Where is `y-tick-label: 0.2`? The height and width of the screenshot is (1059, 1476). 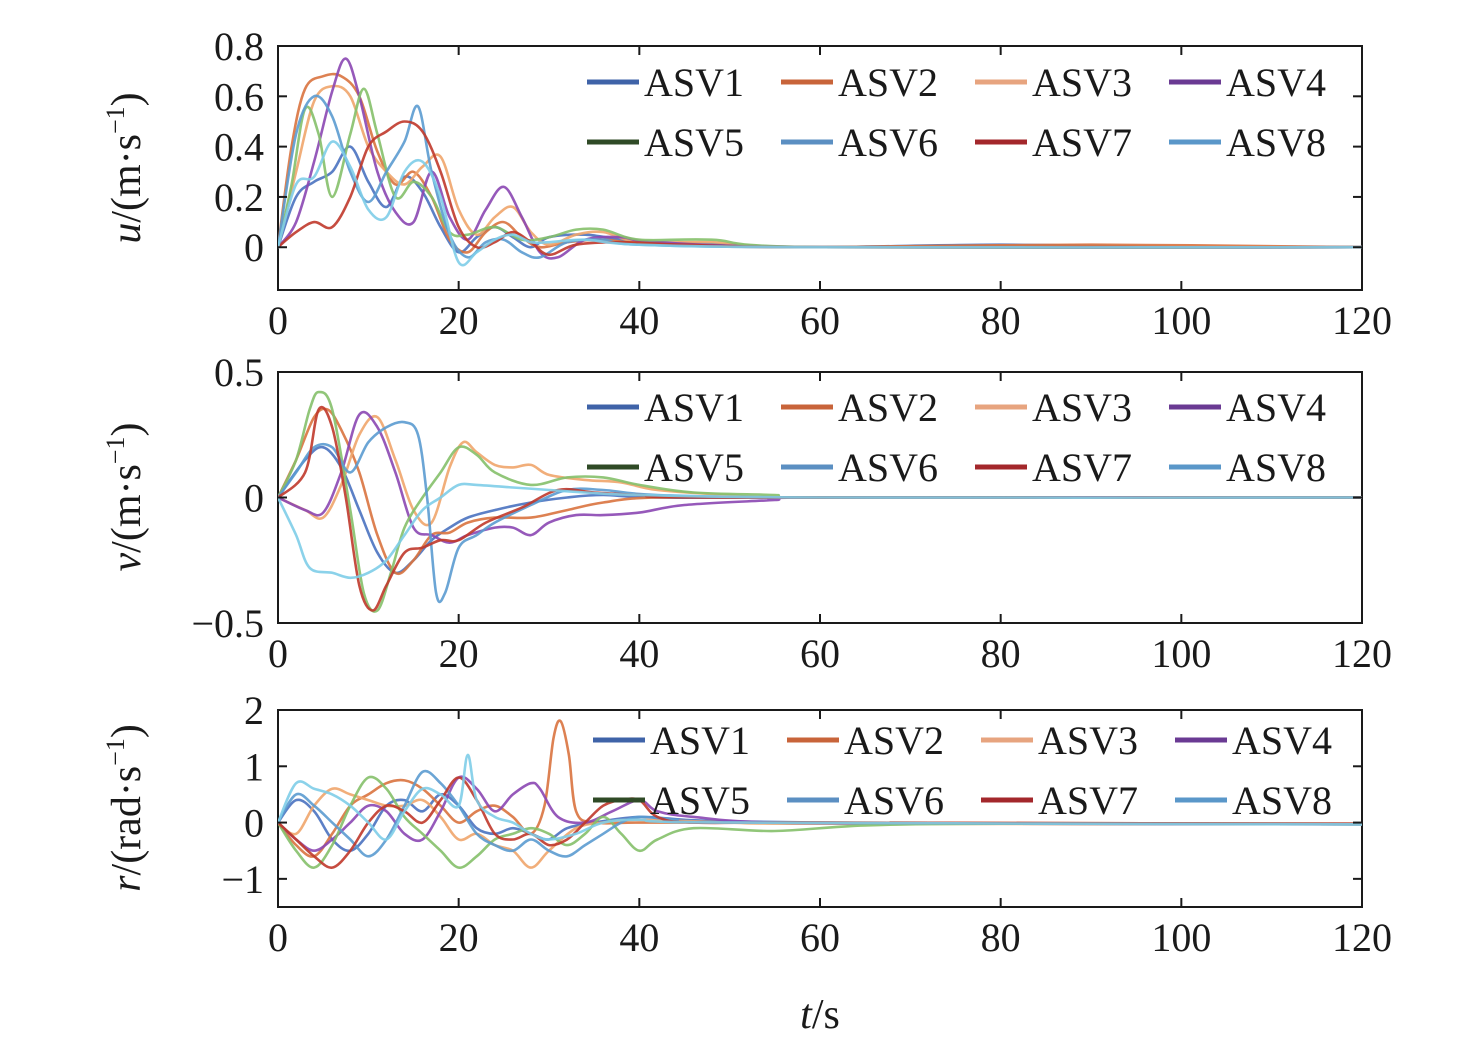
y-tick-label: 0.2 is located at coordinates (239, 197).